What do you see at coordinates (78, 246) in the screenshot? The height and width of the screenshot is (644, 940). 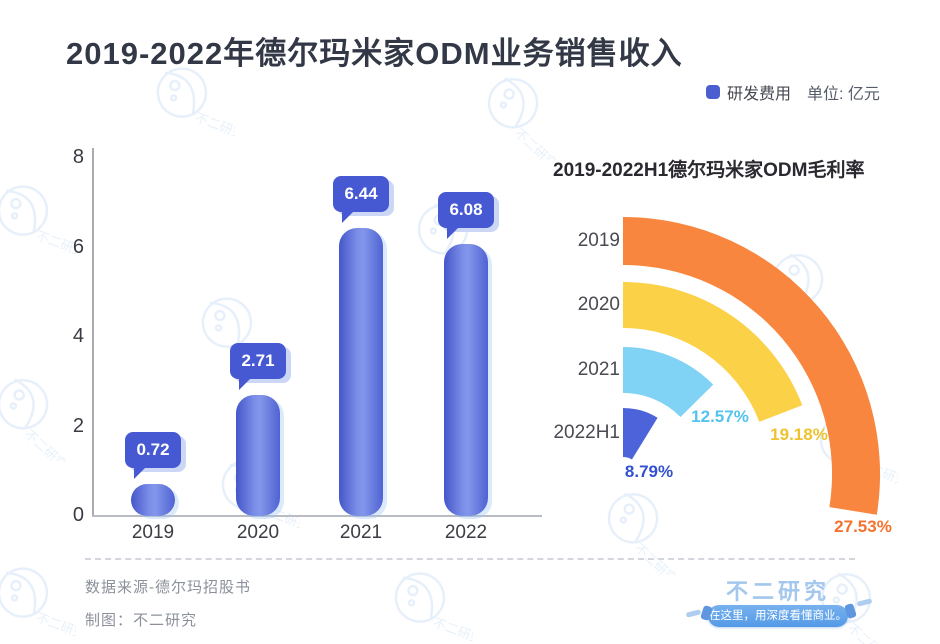 I see `y-tick-label: 6` at bounding box center [78, 246].